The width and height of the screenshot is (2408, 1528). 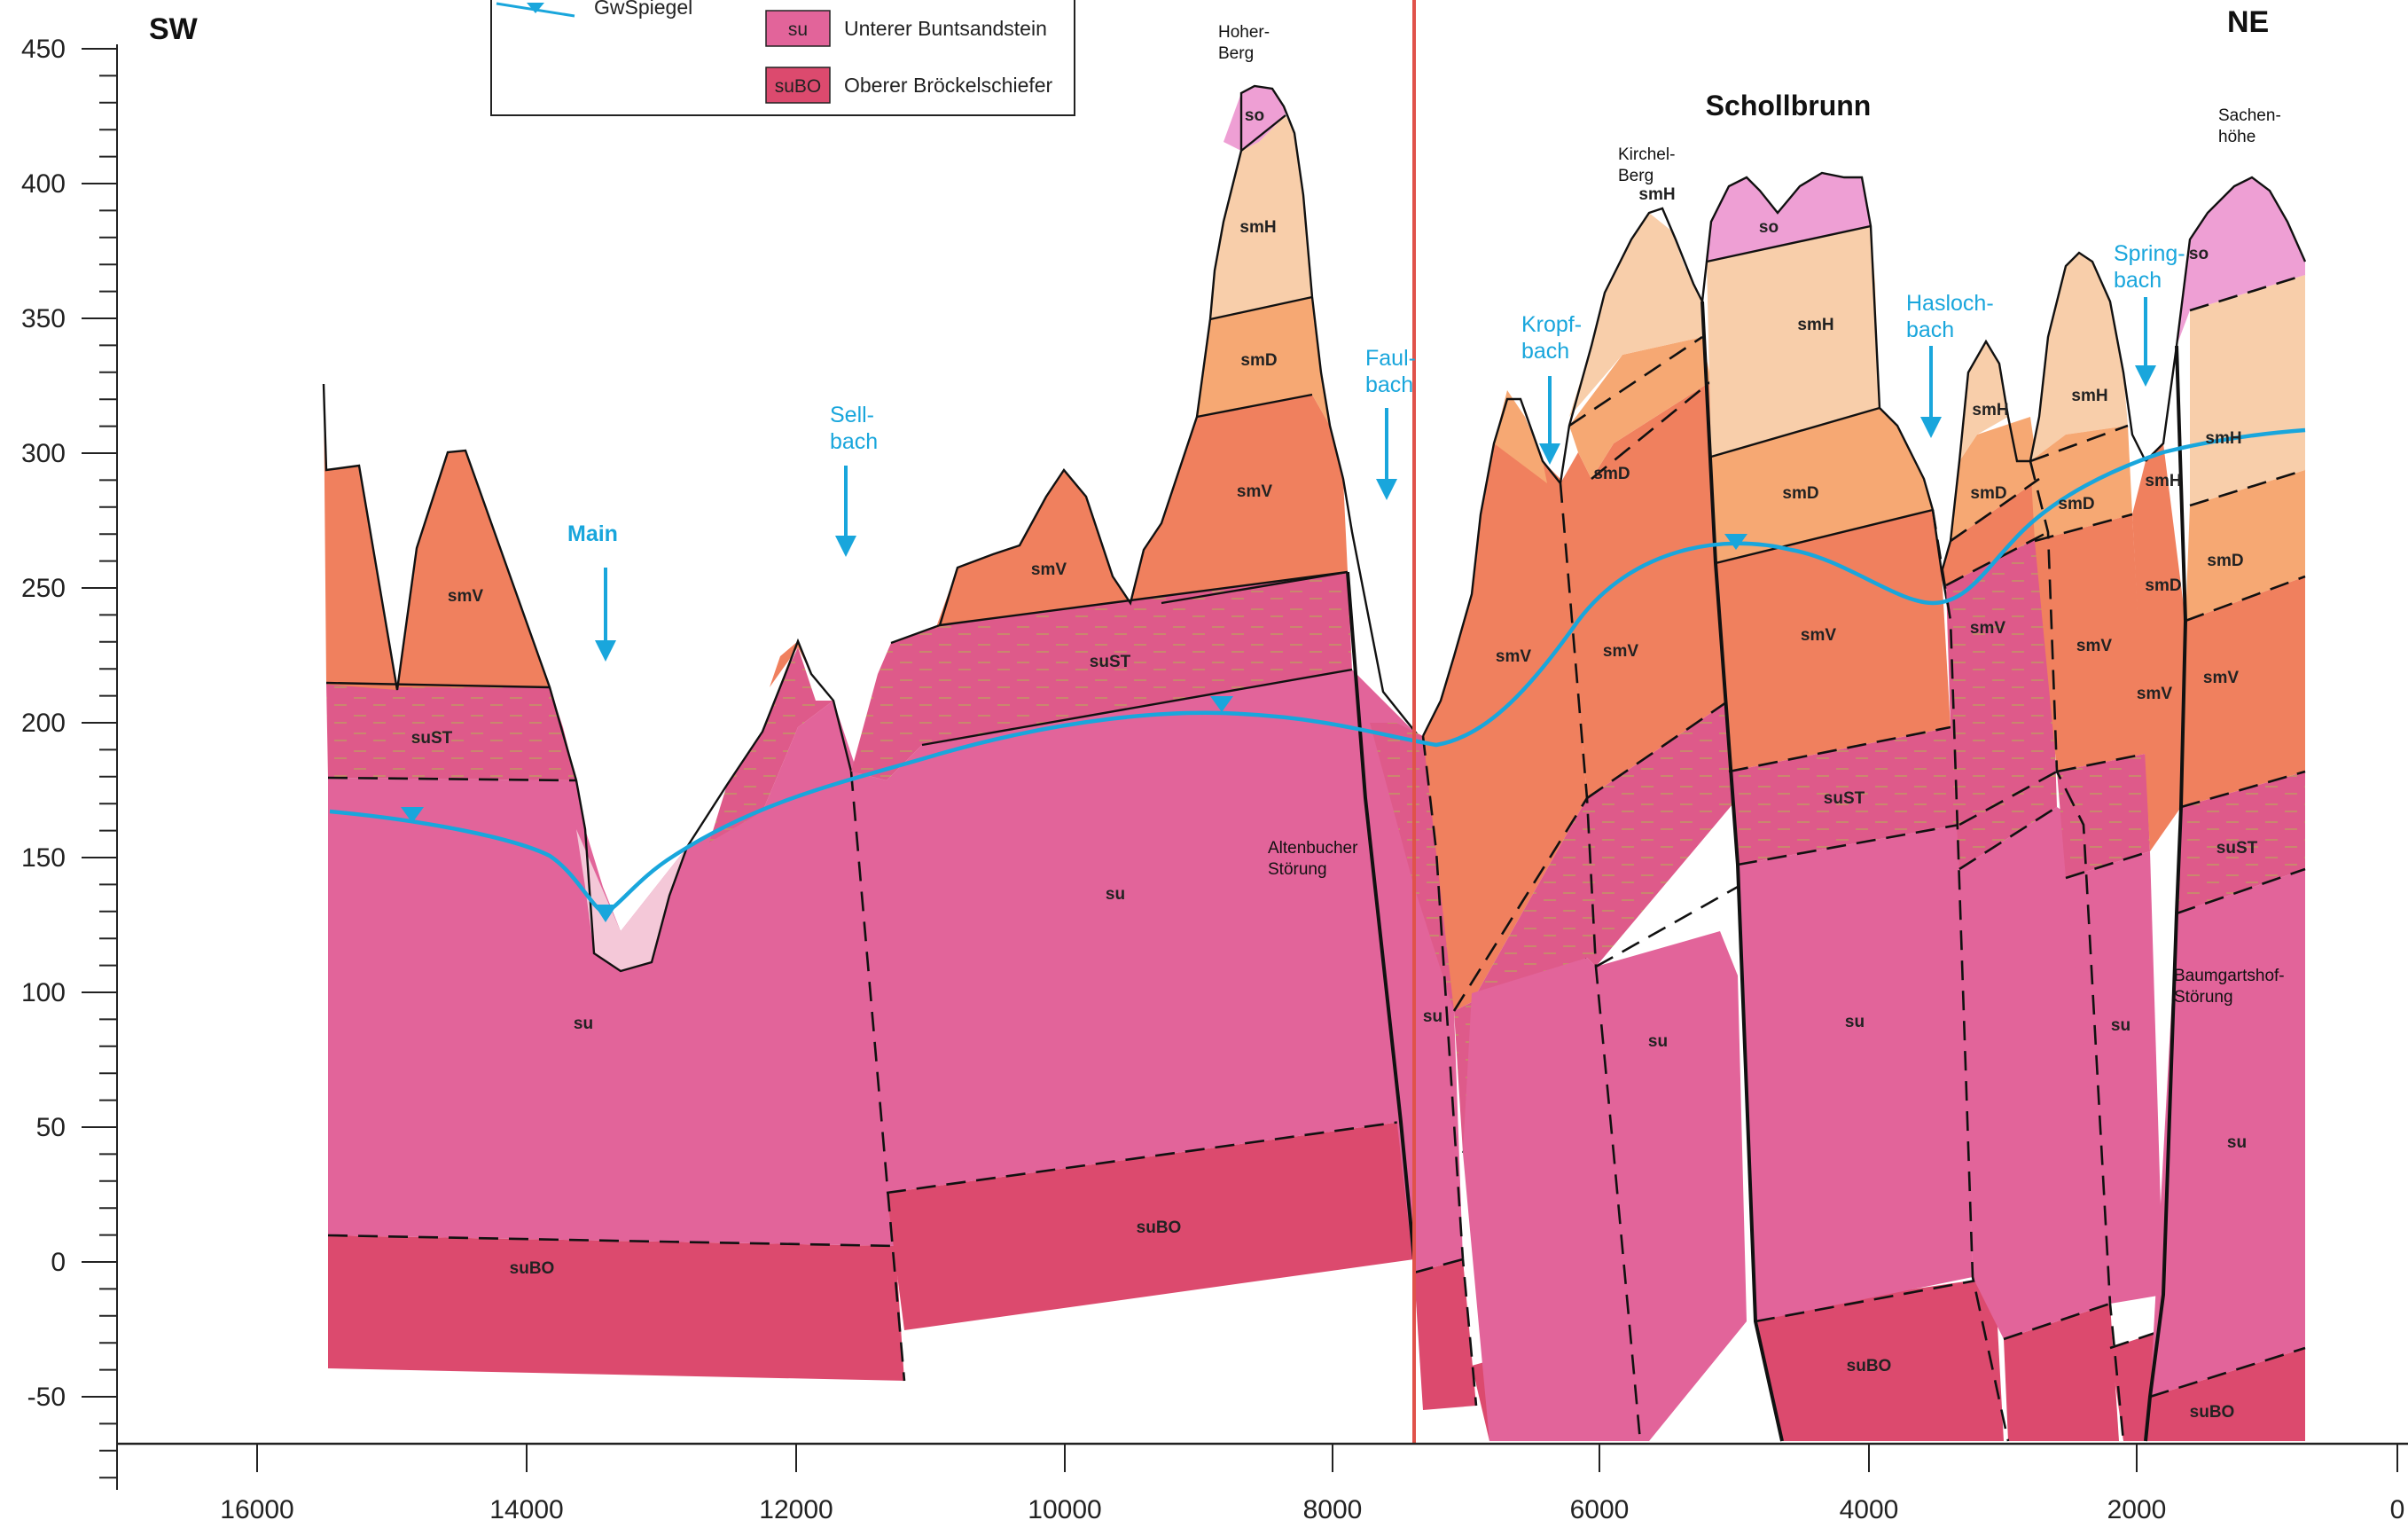 I want to click on block-a-sust, so click(x=451, y=732).